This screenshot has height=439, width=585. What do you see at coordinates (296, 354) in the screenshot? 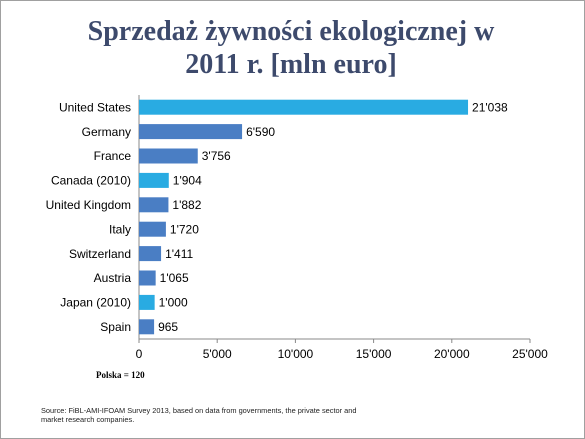
I see `x-tick-label: 10'000` at bounding box center [296, 354].